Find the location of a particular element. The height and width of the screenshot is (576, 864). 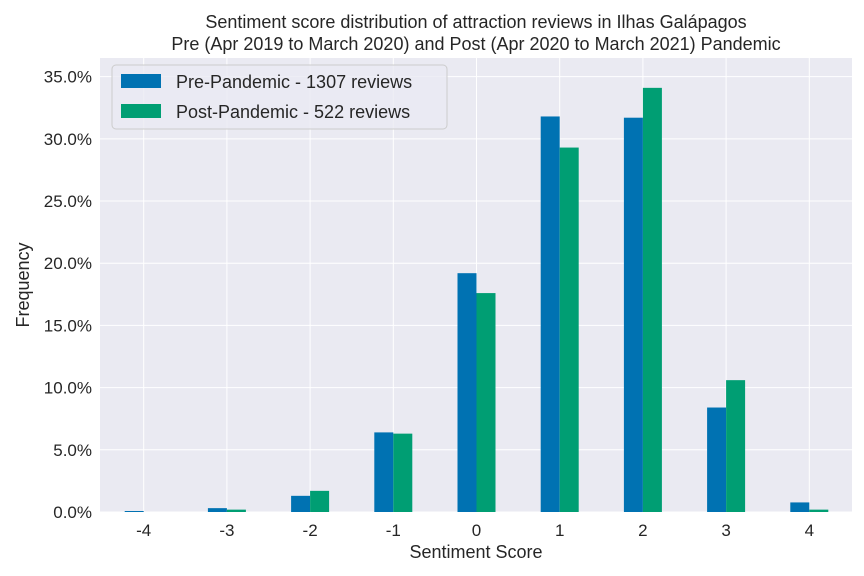

x-tick-label: 1 is located at coordinates (559, 530).